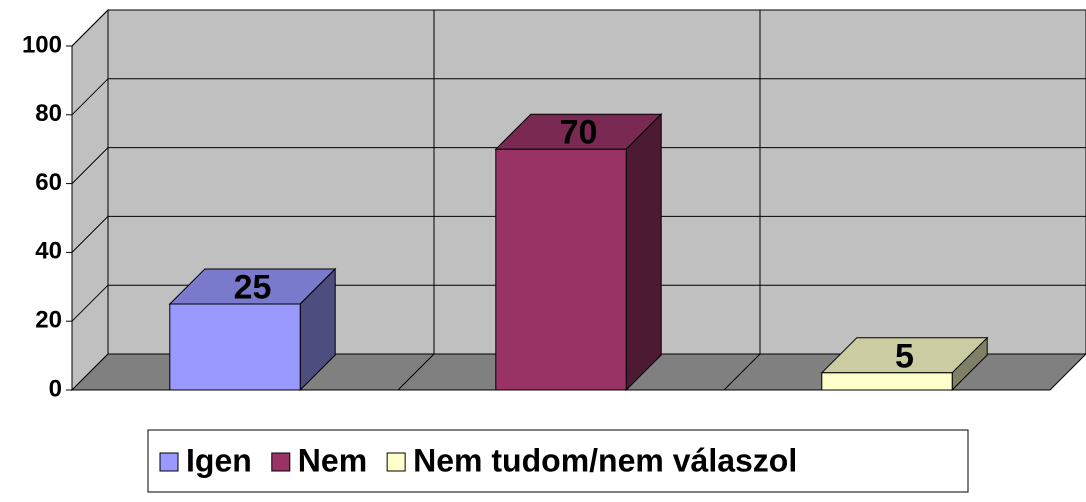 This screenshot has height=502, width=1086. I want to click on side-wall, so click(90, 200).